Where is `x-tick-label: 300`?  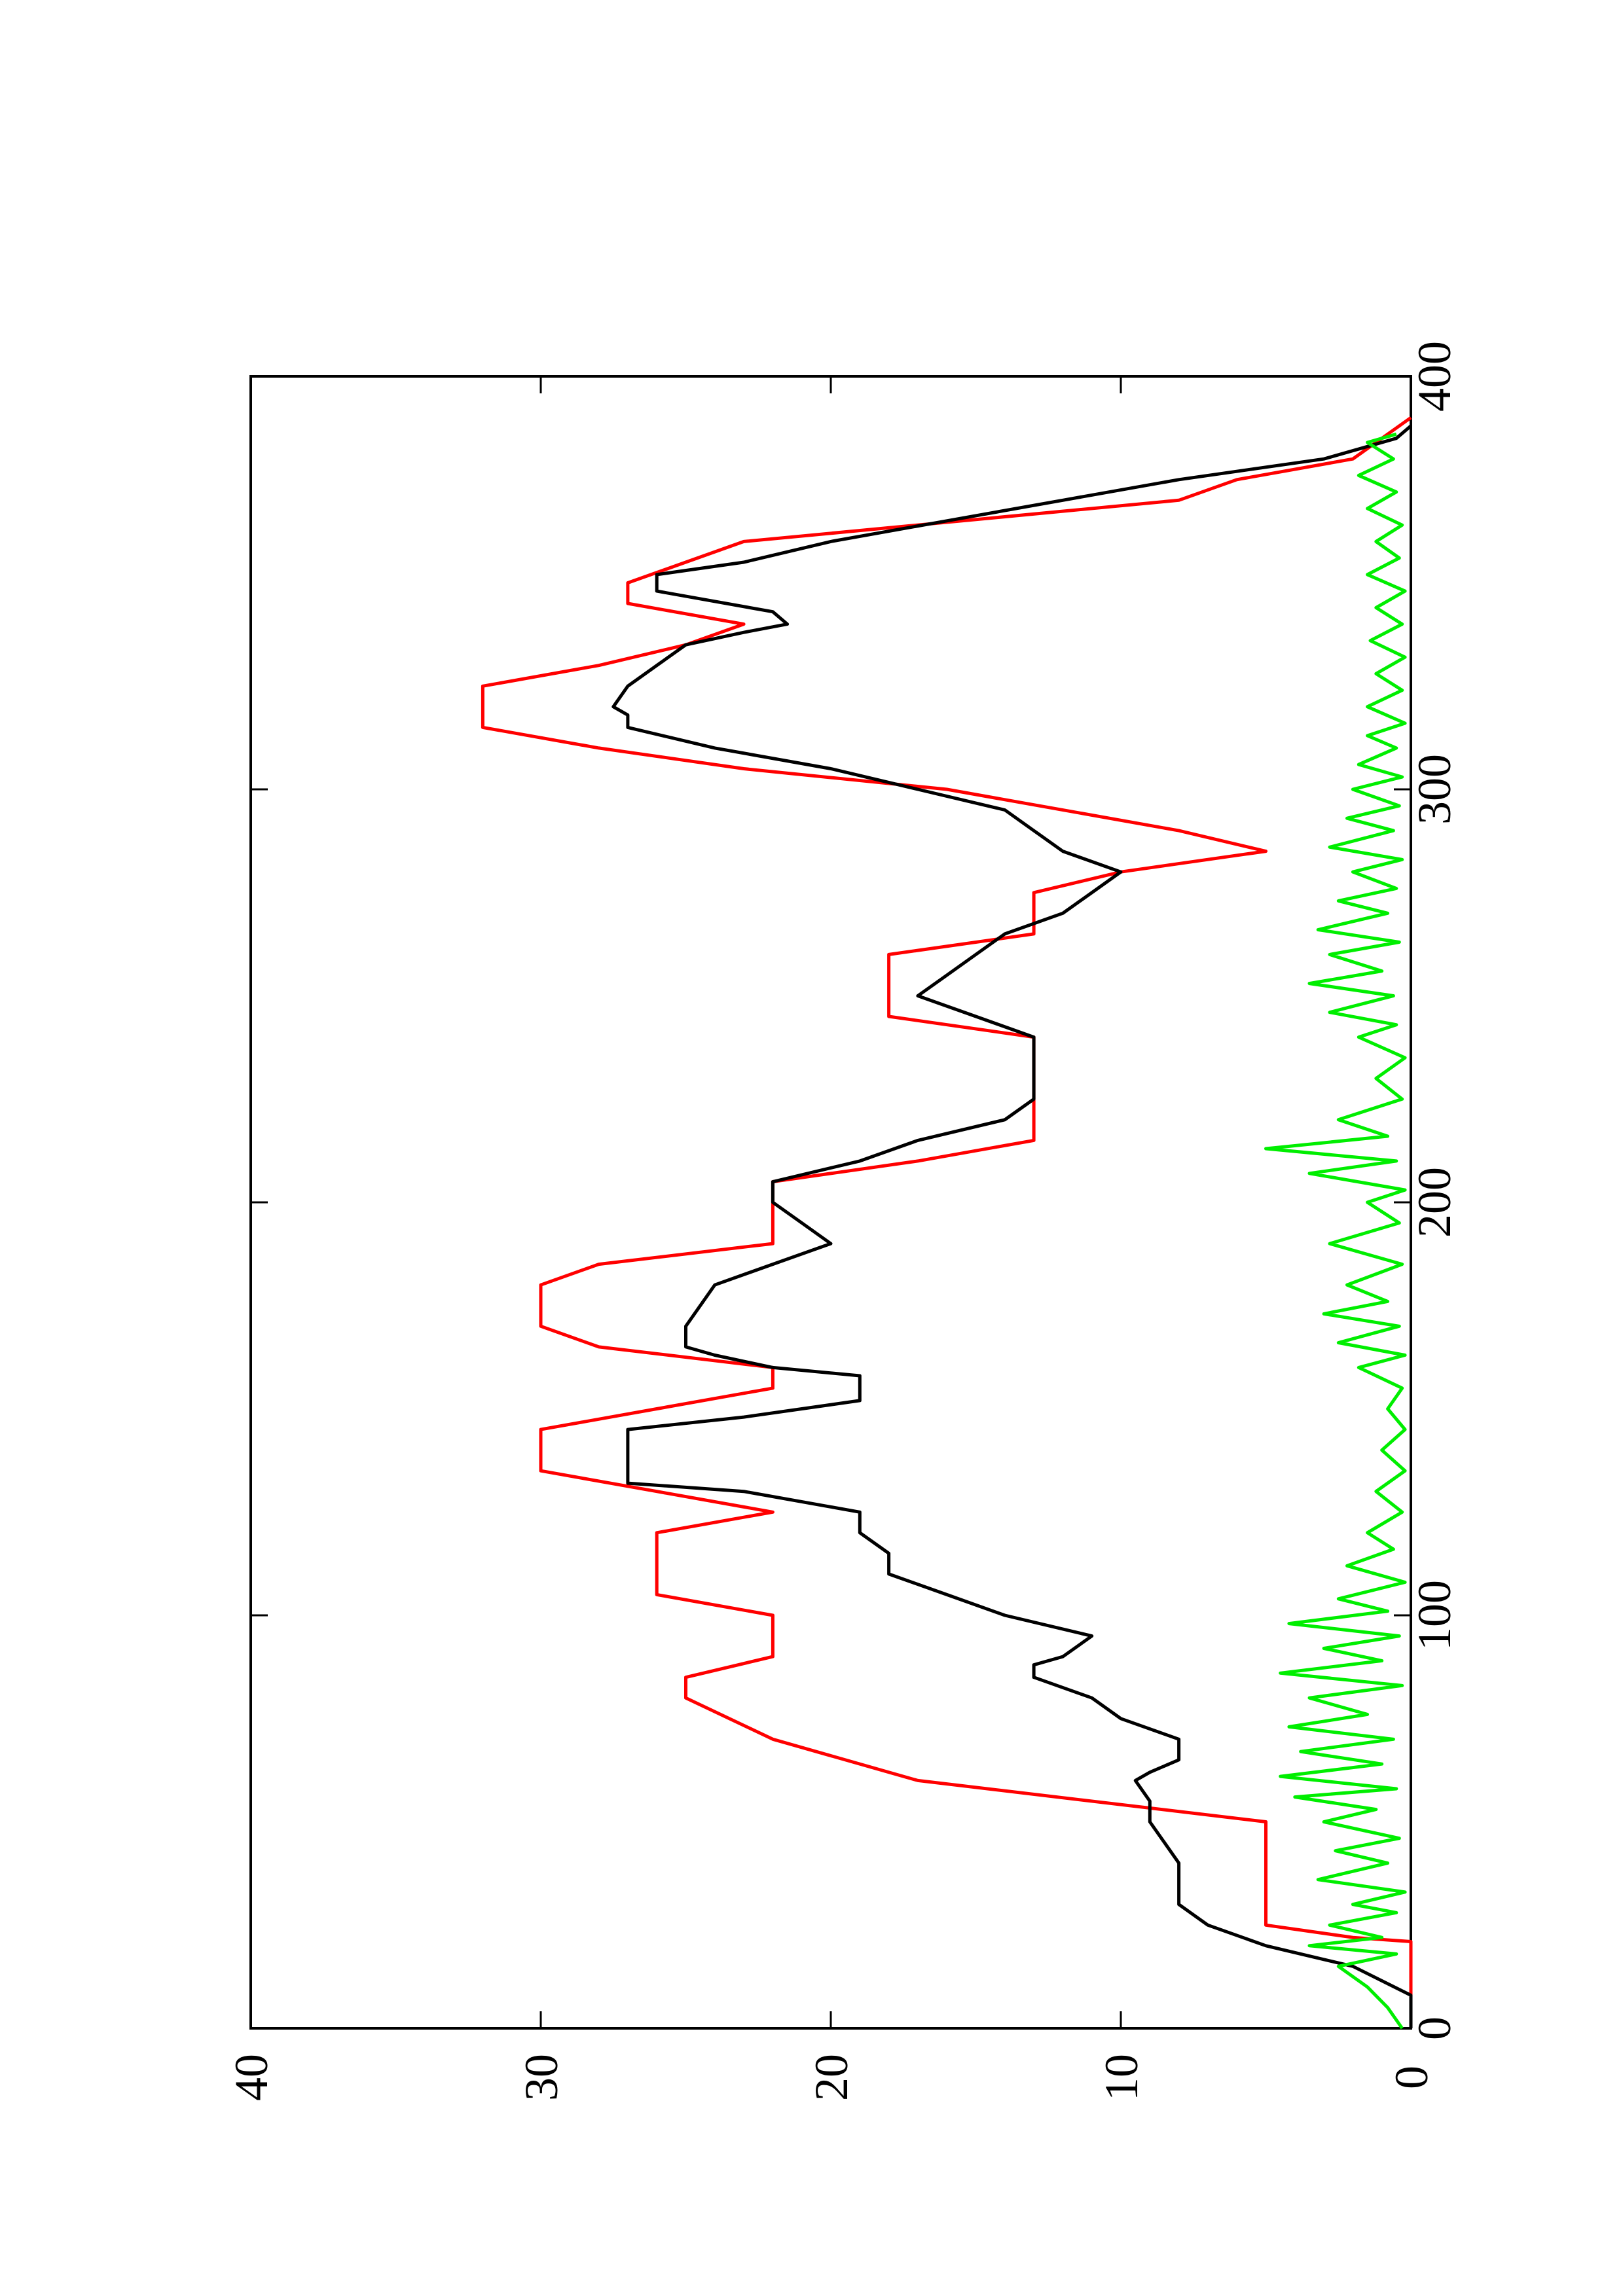 x-tick-label: 300 is located at coordinates (1434, 789).